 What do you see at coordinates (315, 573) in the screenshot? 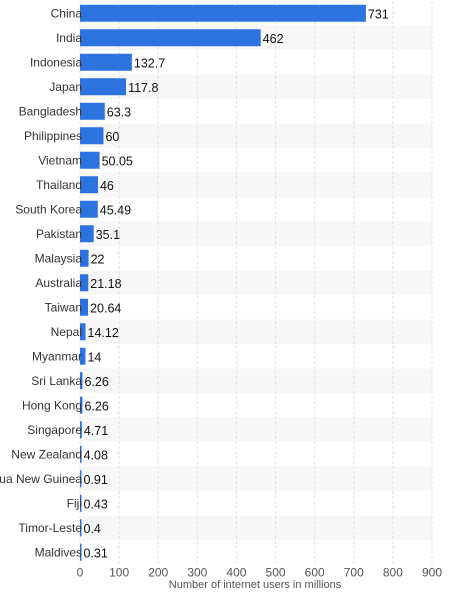
I see `x-tick-label: 600` at bounding box center [315, 573].